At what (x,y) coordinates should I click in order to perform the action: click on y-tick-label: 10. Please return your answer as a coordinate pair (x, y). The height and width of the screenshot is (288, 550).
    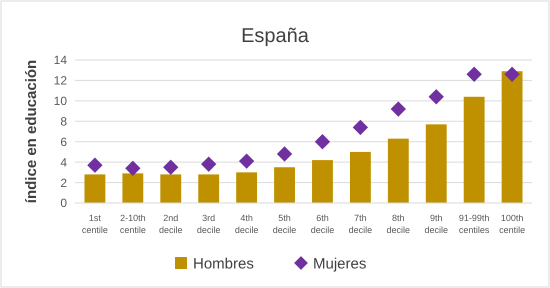
    Looking at the image, I should click on (61, 101).